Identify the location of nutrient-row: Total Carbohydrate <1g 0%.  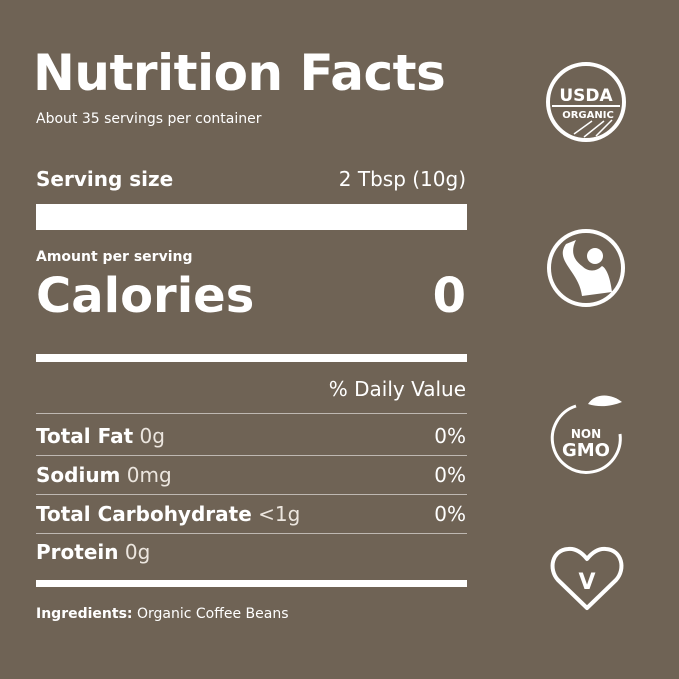
(251, 514).